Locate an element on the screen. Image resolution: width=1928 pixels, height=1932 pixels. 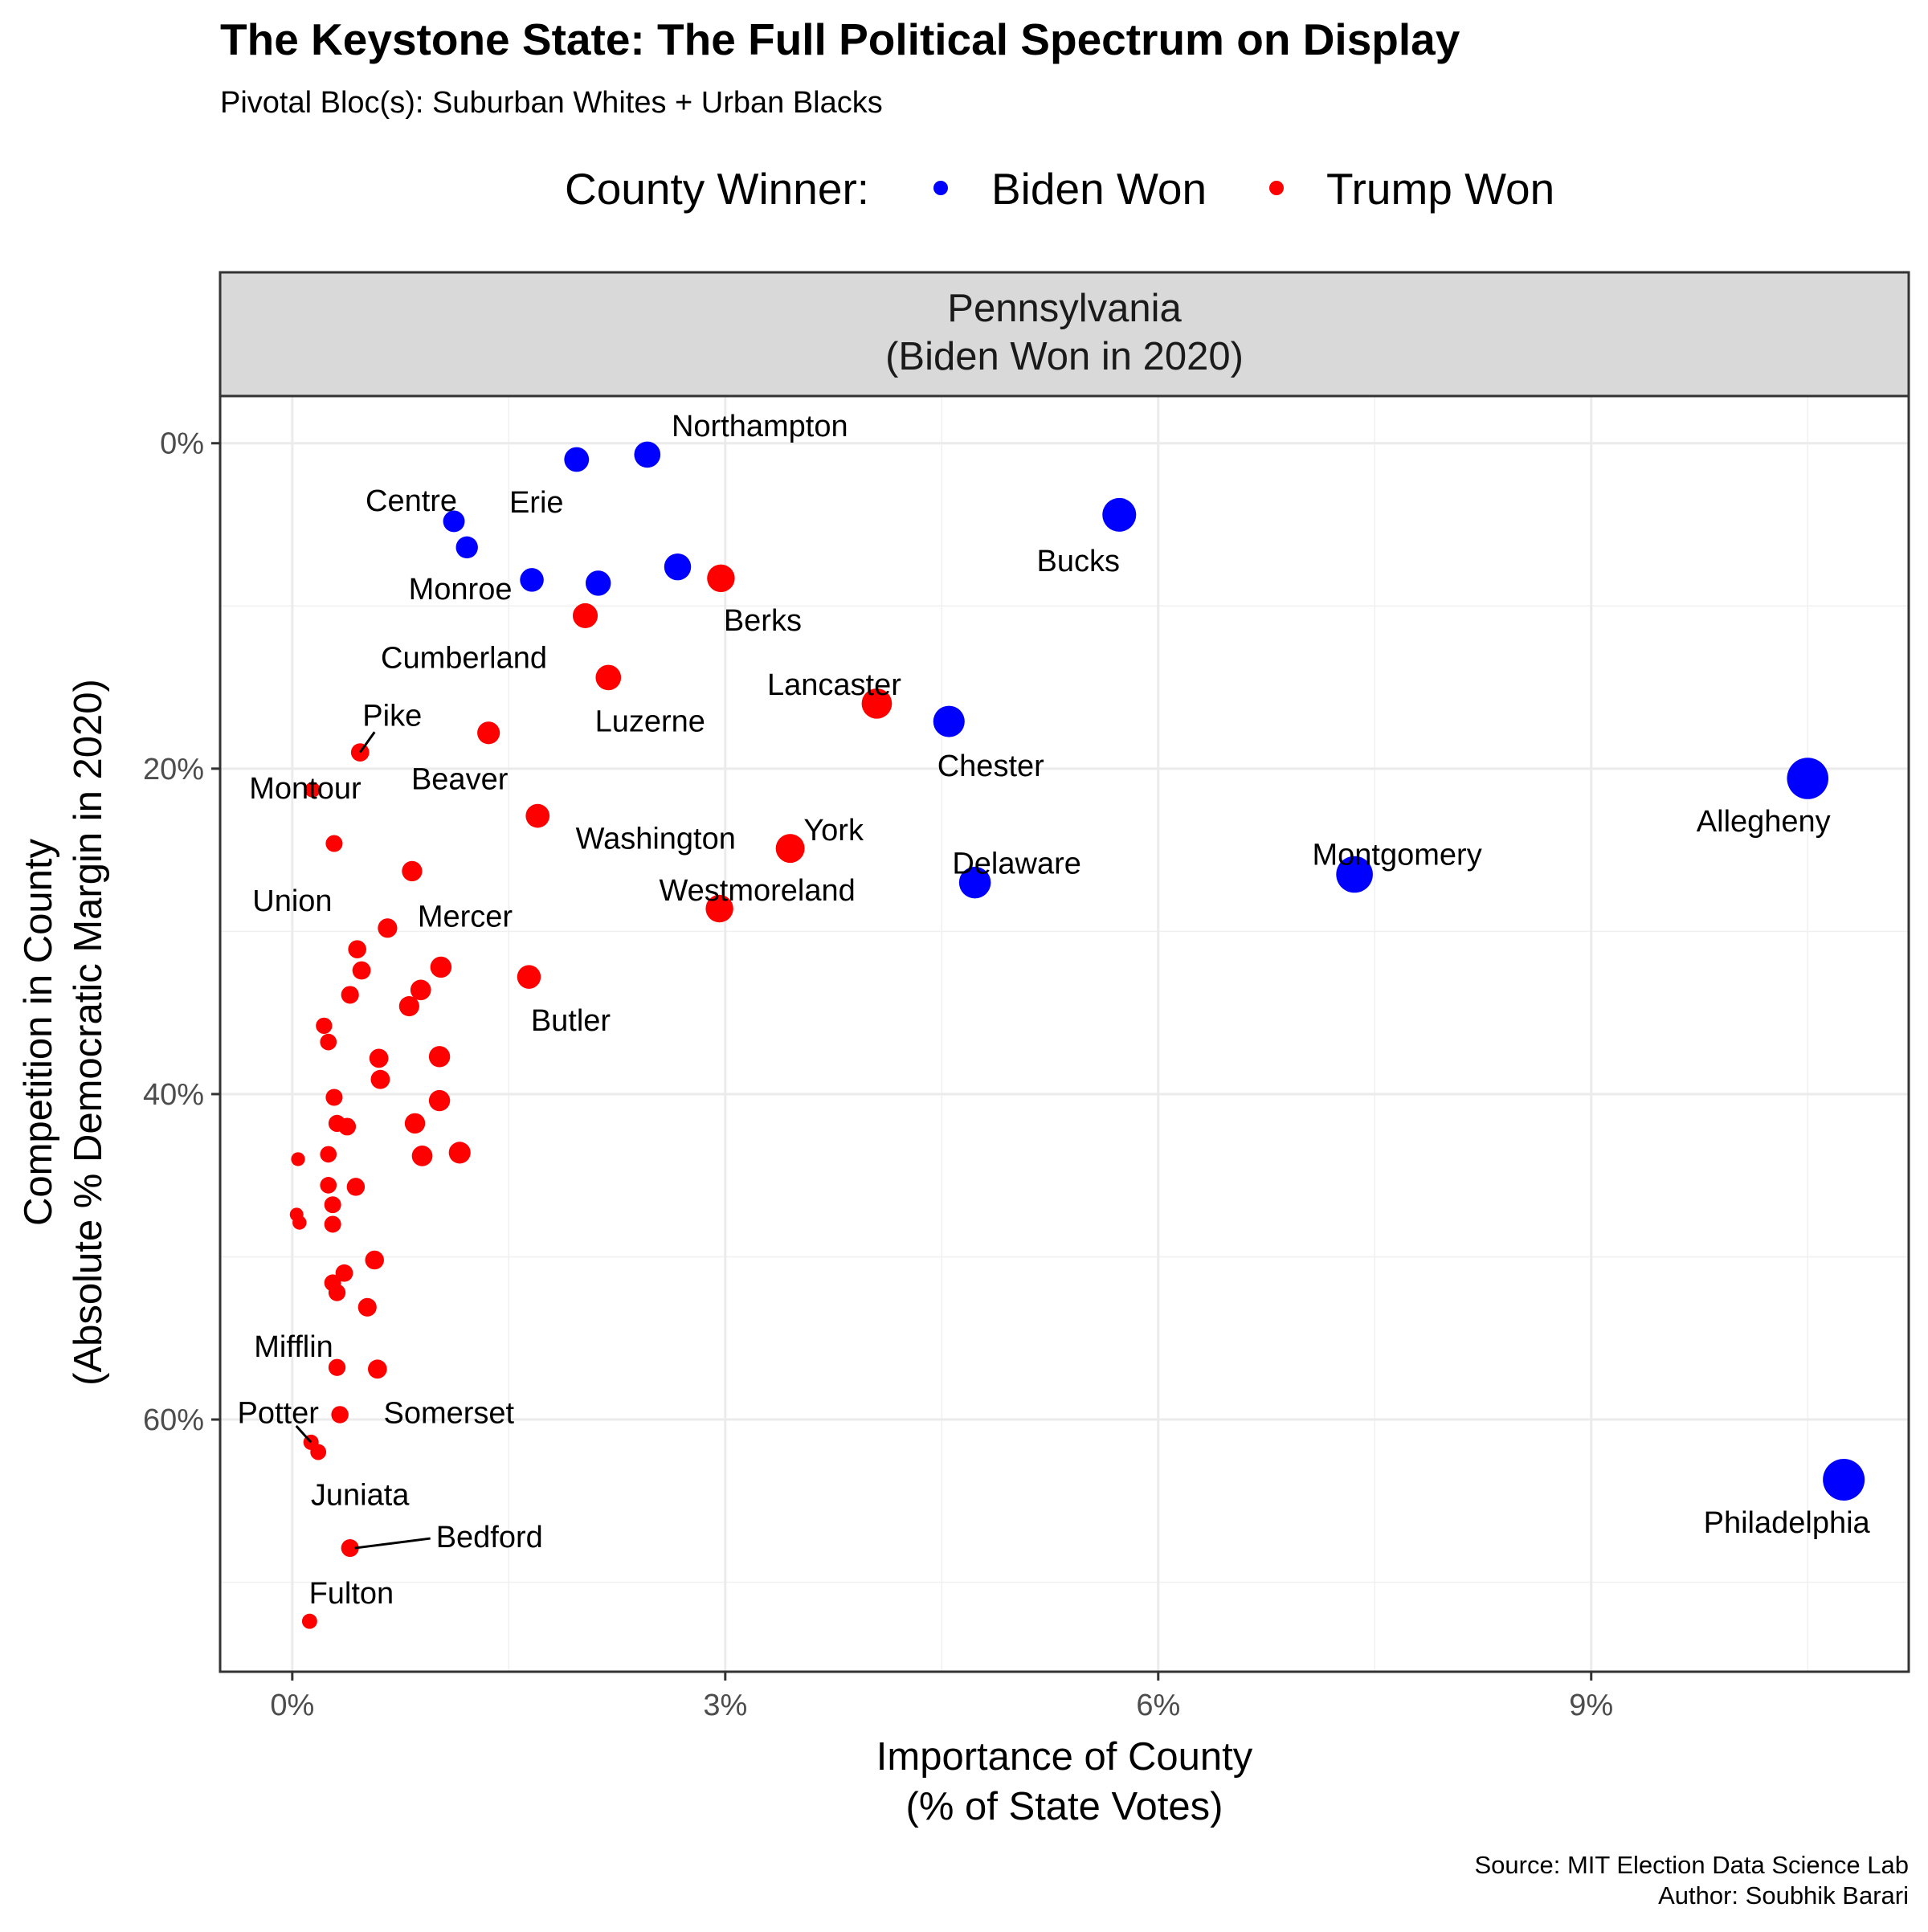
point-label-fulton: Fulton is located at coordinates (351, 1594).